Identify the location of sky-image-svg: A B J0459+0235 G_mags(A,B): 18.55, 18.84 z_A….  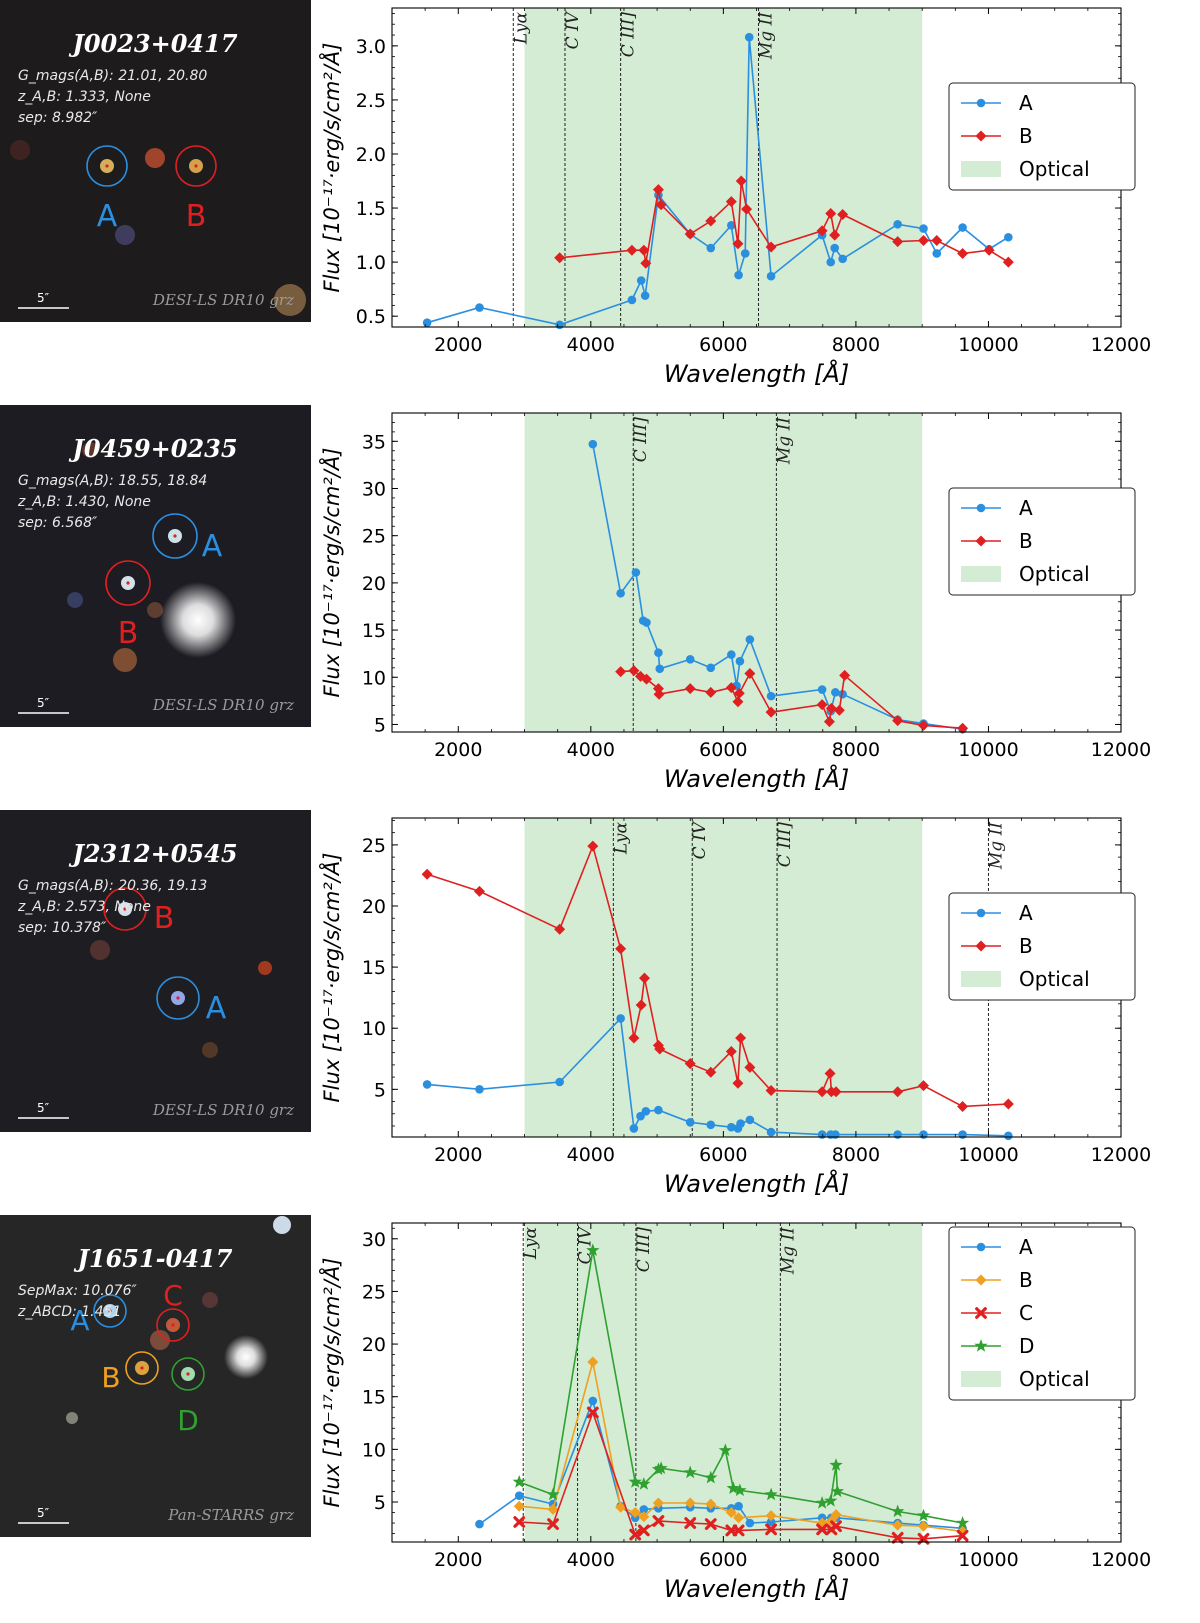
(155, 566).